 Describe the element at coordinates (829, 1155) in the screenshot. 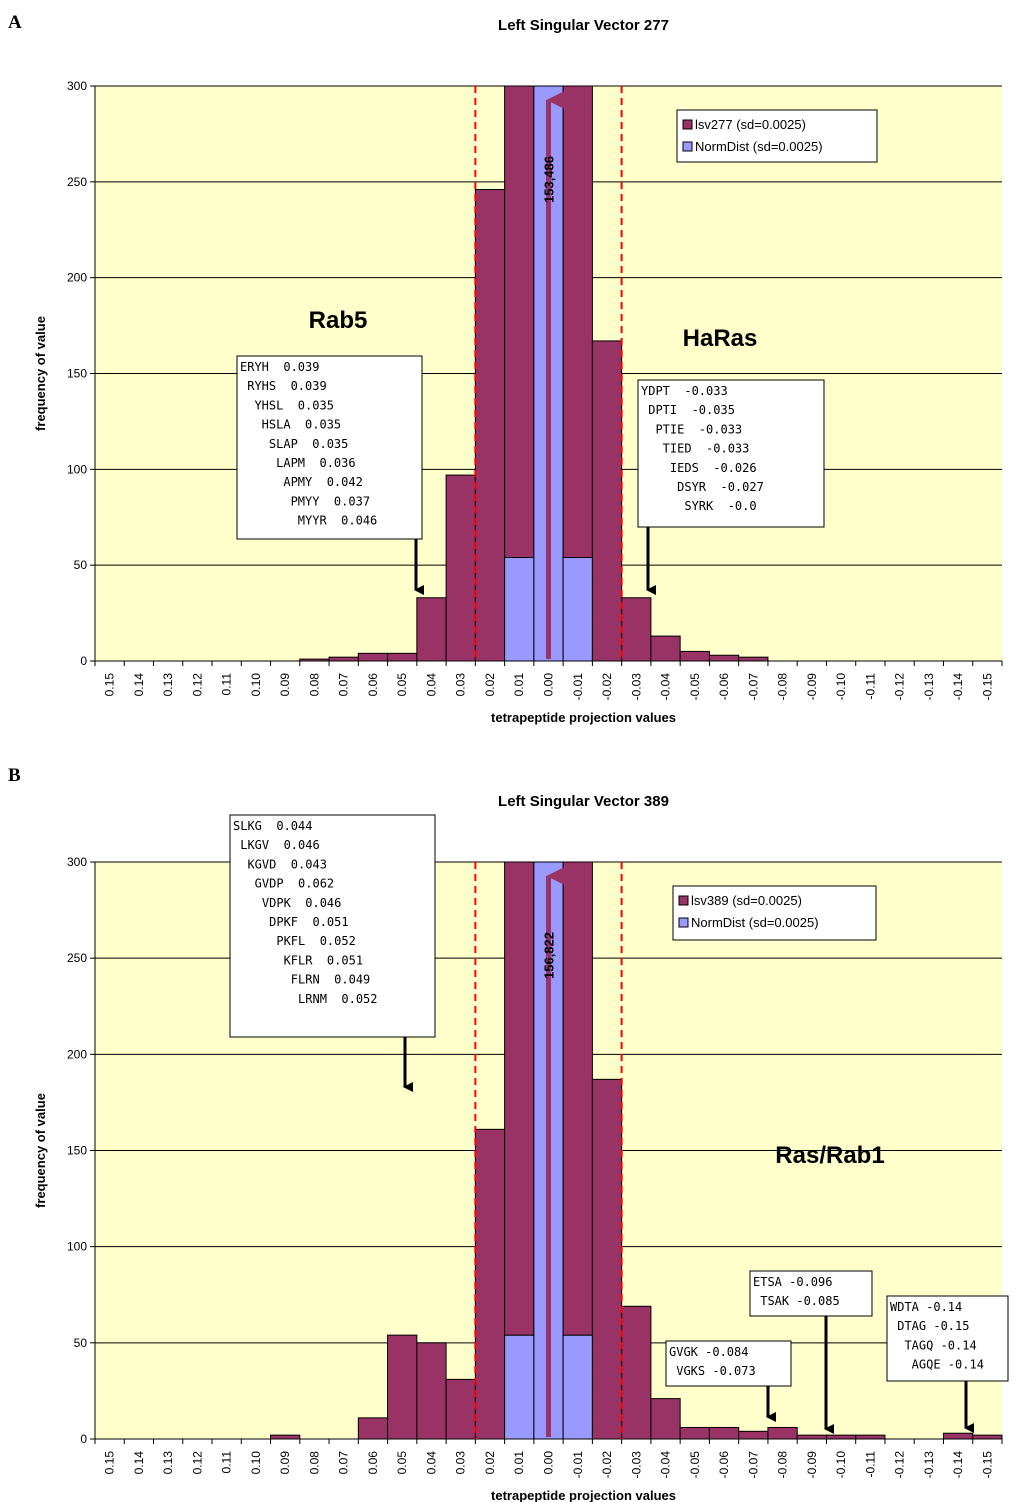

I see `region-annotation: Ras/Rab1` at that location.